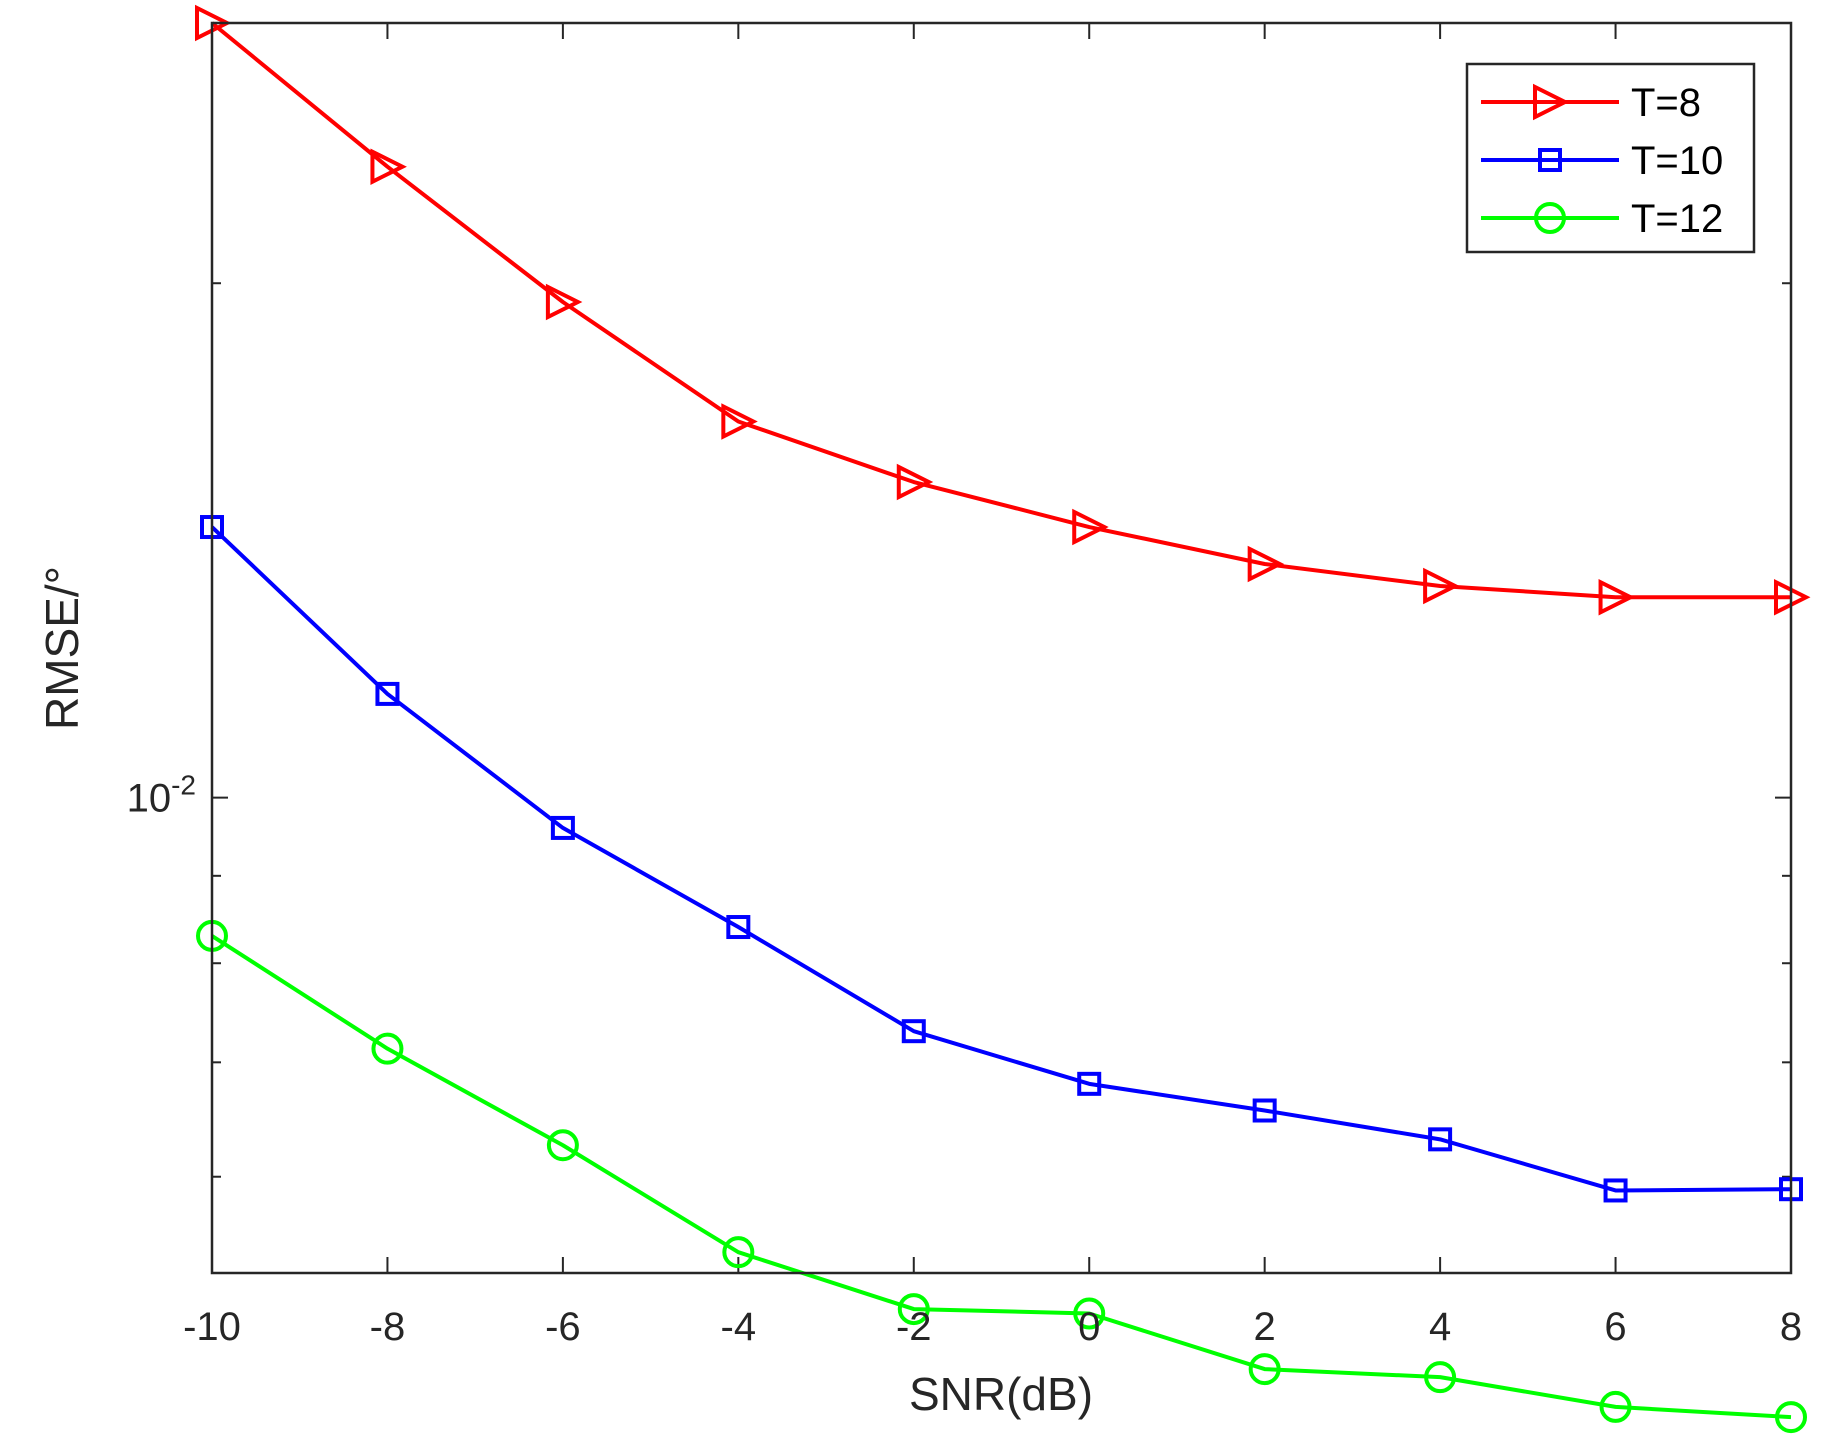 Image resolution: width=1826 pixels, height=1437 pixels. I want to click on y-axis-label: RMSE/°, so click(62, 648).